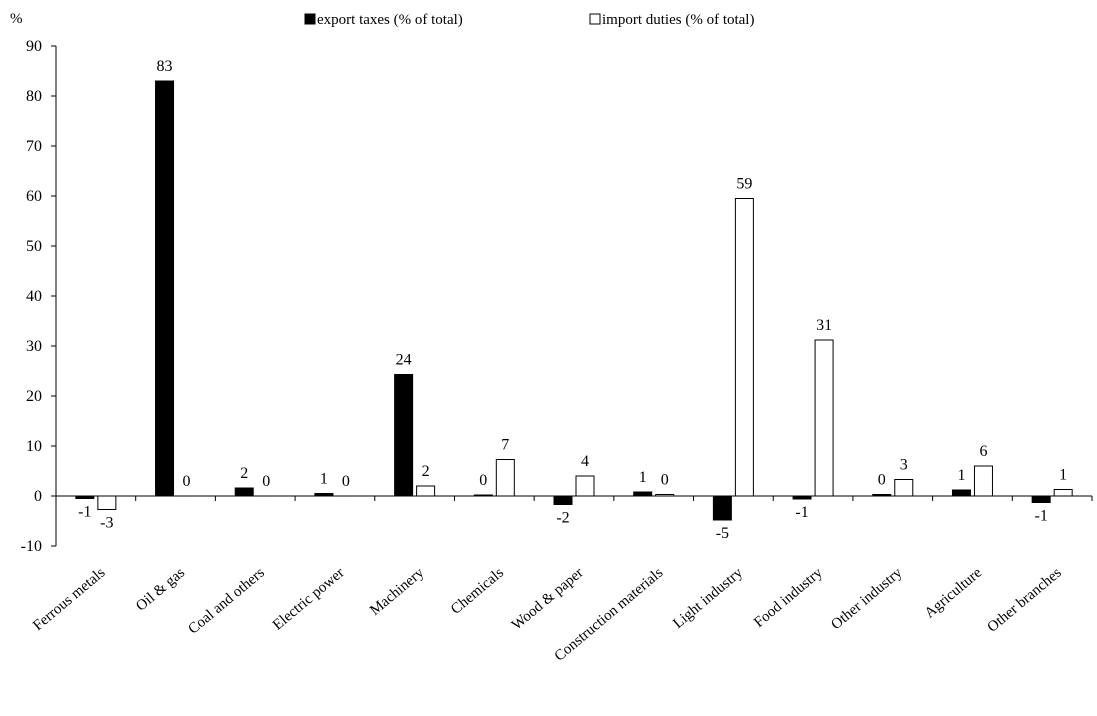 The width and height of the screenshot is (1097, 716). I want to click on x-tick-label: Ferrous metals, so click(69, 599).